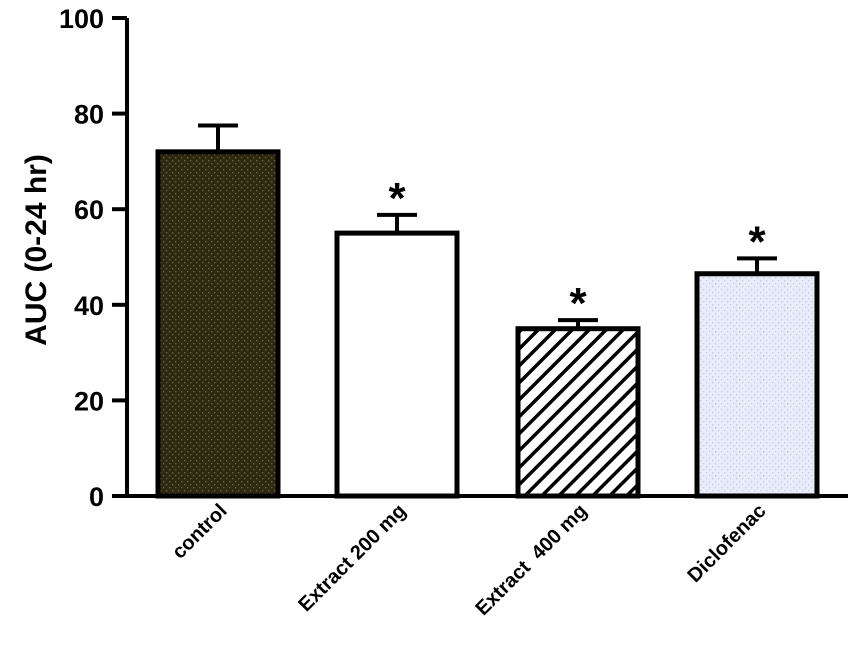 The height and width of the screenshot is (658, 850). Describe the element at coordinates (218, 324) in the screenshot. I see `bar-control` at that location.